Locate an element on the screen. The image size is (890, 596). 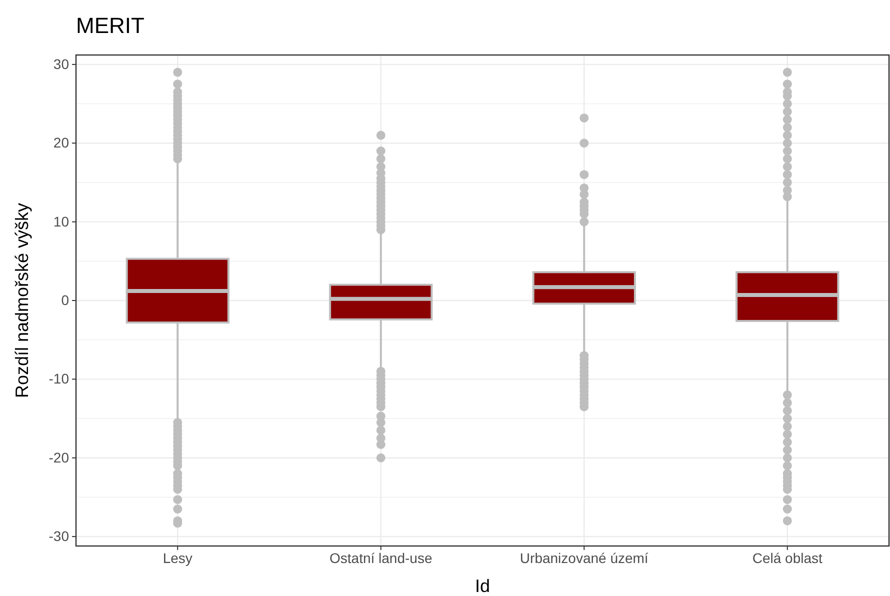
x-tick-label: Urbanizované území is located at coordinates (584, 558).